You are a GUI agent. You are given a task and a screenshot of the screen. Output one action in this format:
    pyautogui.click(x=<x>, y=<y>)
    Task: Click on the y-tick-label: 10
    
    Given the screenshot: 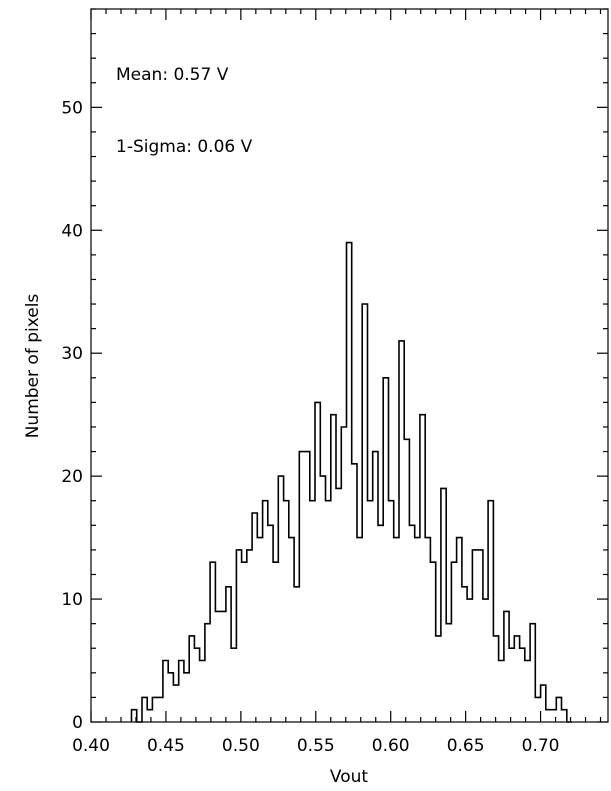 What is the action you would take?
    pyautogui.click(x=72, y=600)
    